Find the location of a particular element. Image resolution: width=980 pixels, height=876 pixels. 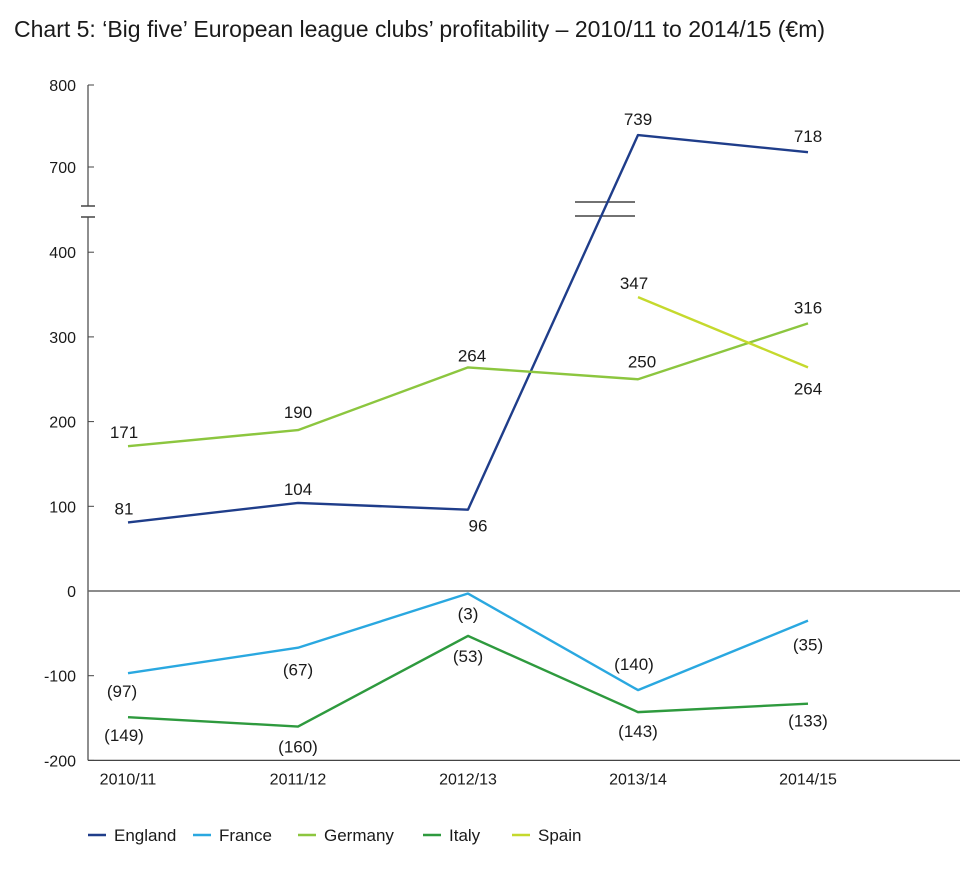

legend: England France Germany Italy Spain is located at coordinates (334, 835).